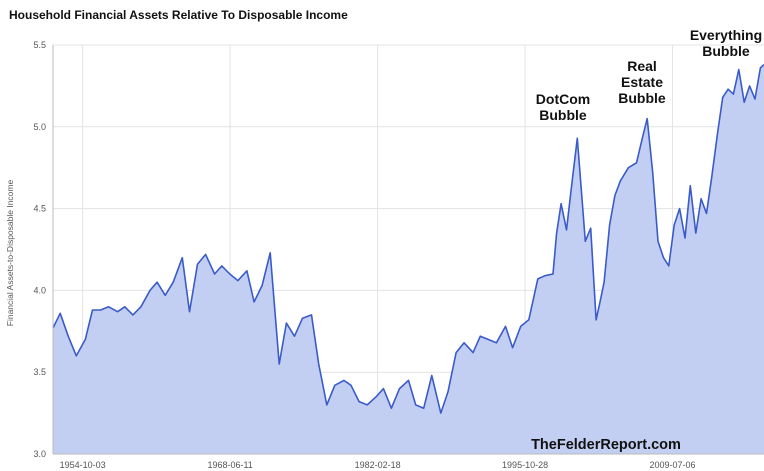  What do you see at coordinates (10, 253) in the screenshot?
I see `y-axis-label: Financial Assets-to-Disposable Income` at bounding box center [10, 253].